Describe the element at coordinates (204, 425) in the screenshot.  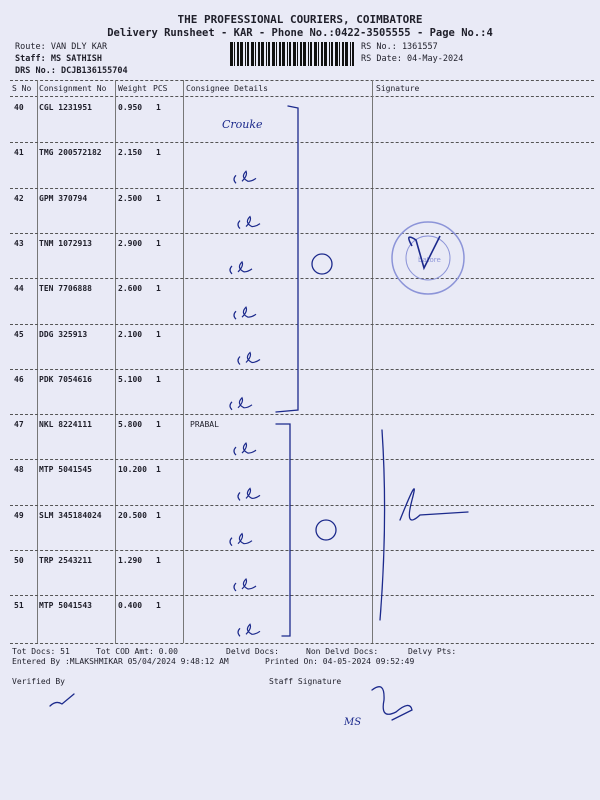
I see `cell-consignee: PRABAL` at that location.